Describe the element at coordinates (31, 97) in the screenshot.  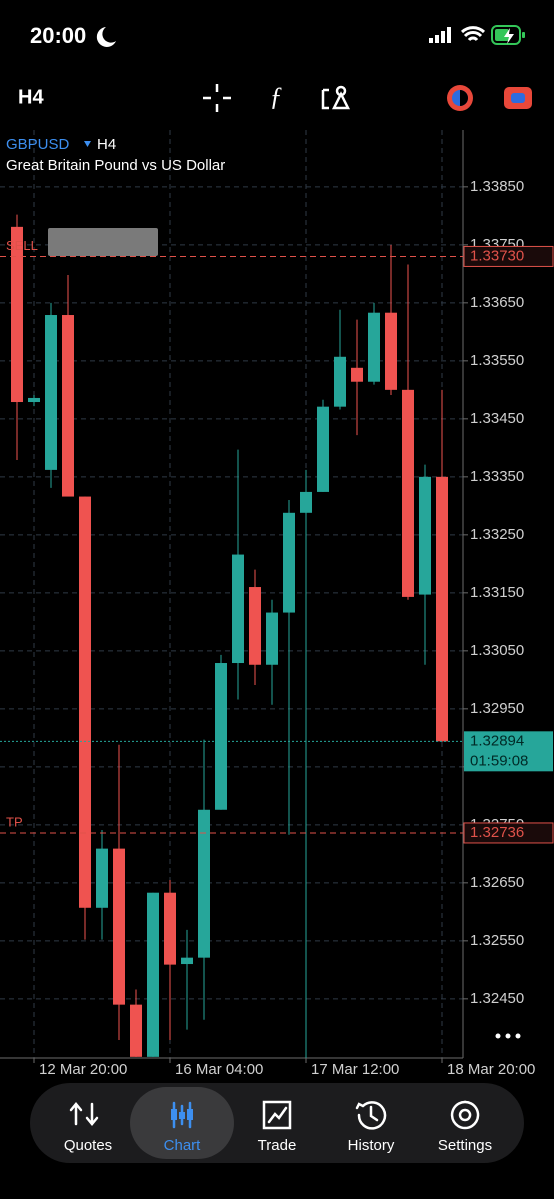
I see `timeframe-button: H4` at that location.